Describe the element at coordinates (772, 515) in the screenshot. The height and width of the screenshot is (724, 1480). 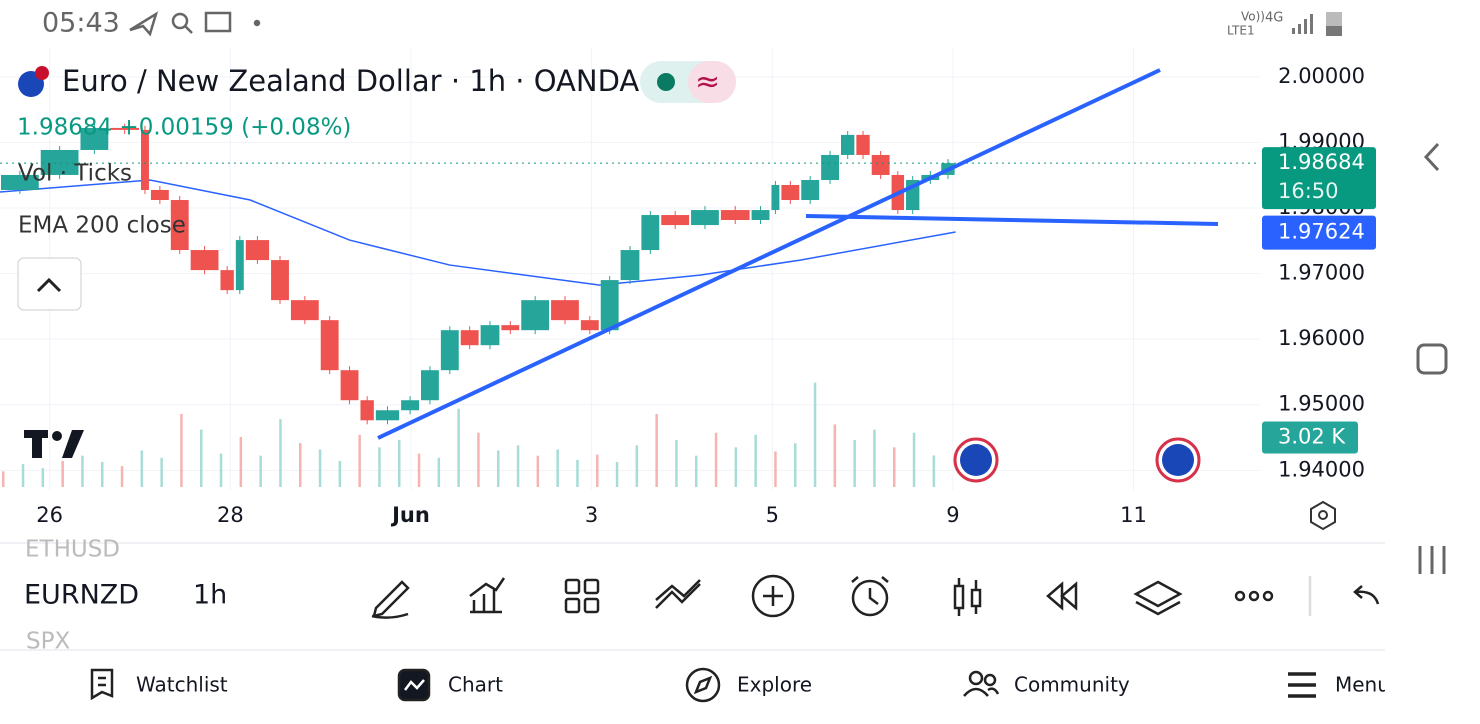
I see `x-tick-label: 5` at that location.